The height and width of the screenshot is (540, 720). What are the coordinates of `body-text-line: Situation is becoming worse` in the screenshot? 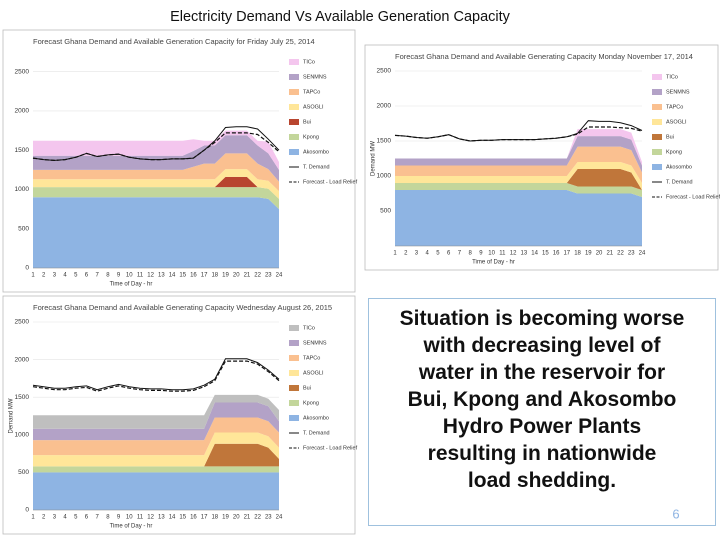 It's located at (542, 318).